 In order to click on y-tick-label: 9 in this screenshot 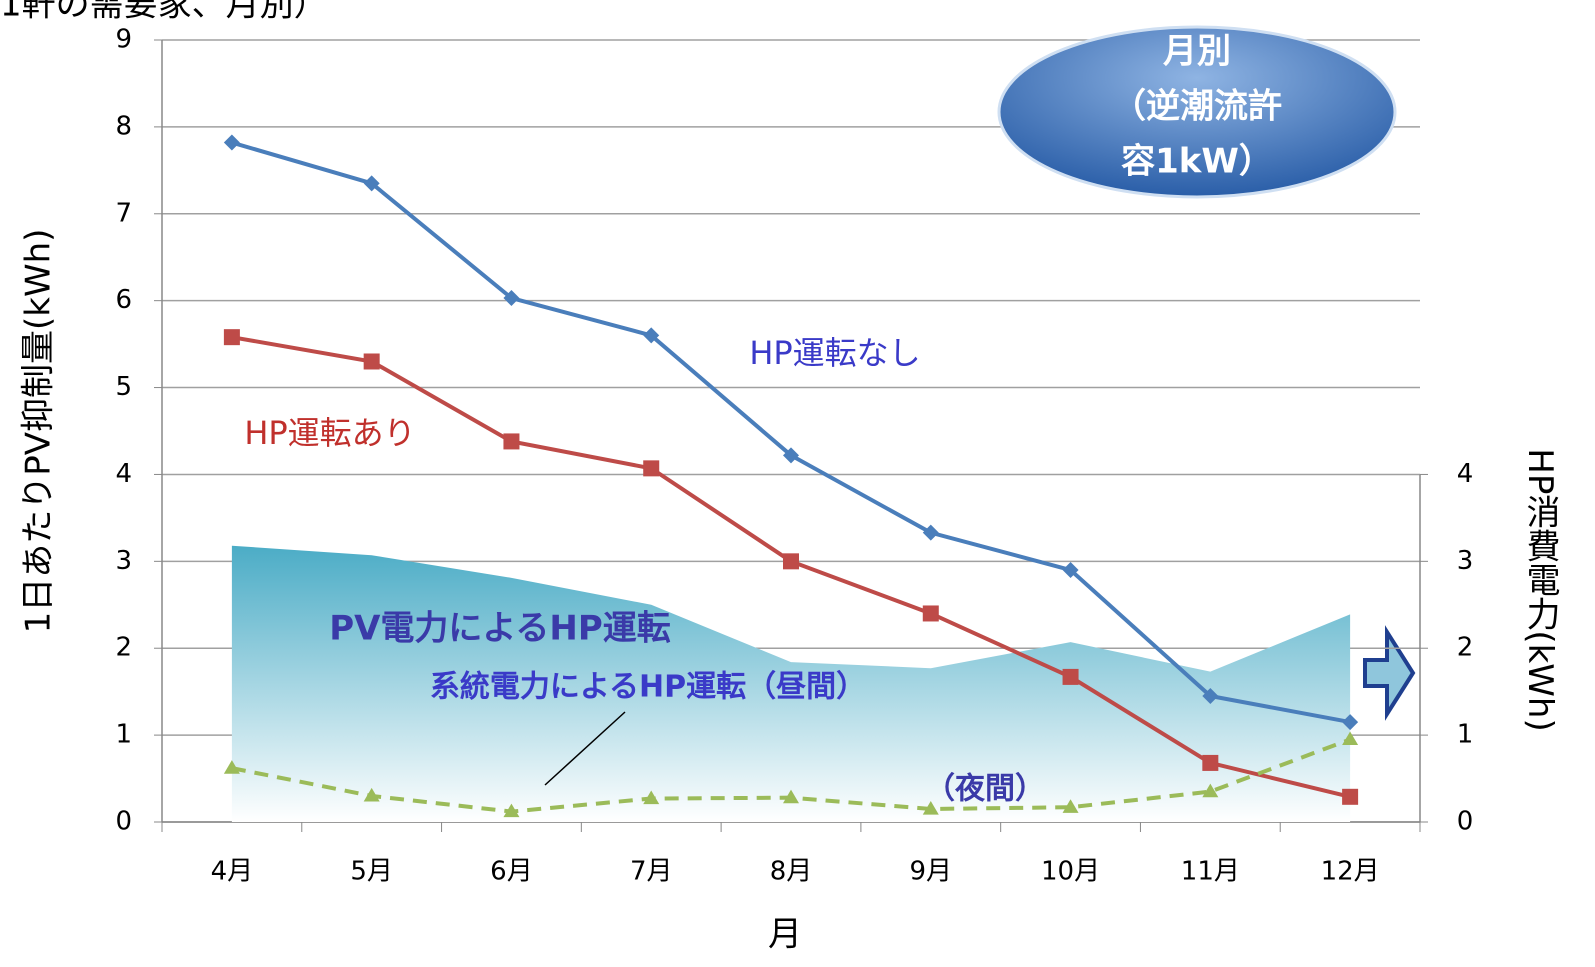, I will do `click(123, 40)`.